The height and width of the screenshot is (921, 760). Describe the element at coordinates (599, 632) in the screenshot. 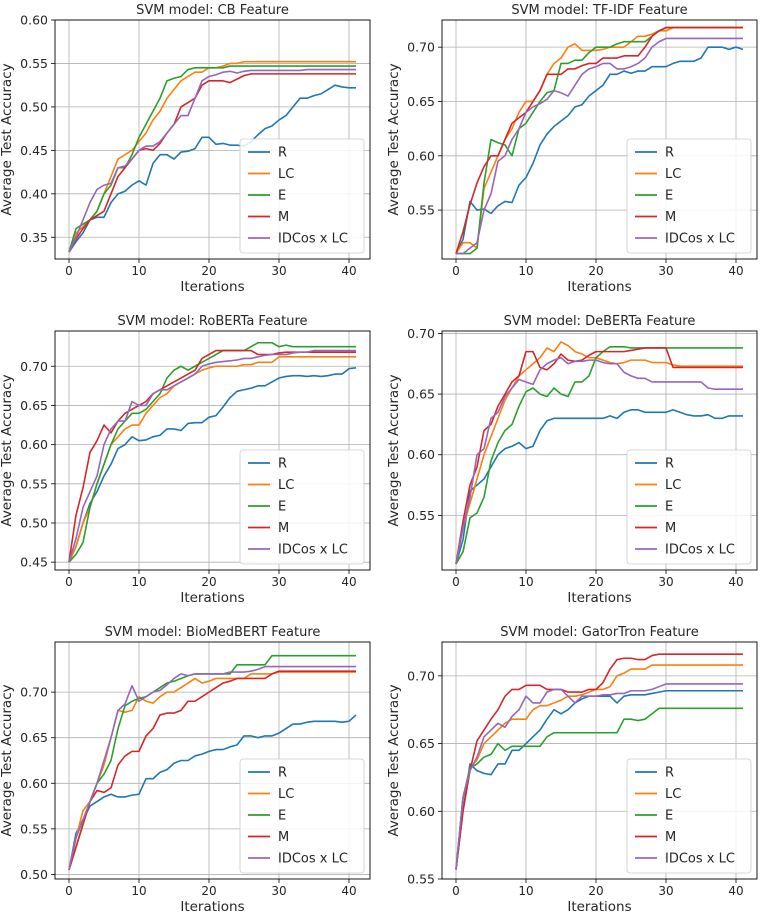

I see `chart-title: SVM model: GatorTron Feature` at that location.